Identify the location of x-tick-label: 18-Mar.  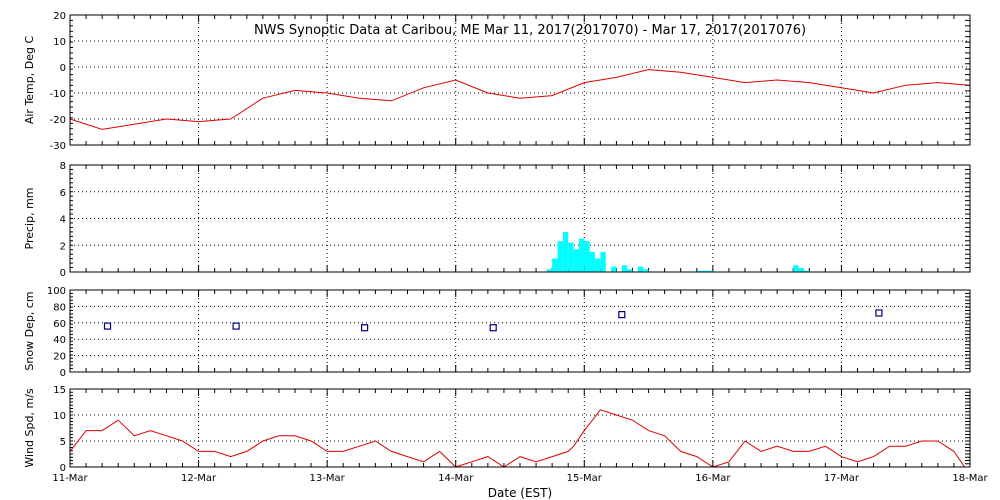
(970, 478).